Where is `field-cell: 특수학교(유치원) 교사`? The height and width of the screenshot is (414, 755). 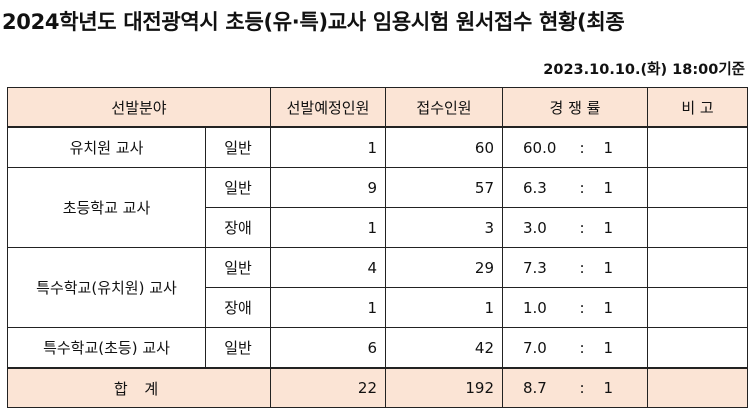 field-cell: 특수학교(유치원) 교사 is located at coordinates (106, 287).